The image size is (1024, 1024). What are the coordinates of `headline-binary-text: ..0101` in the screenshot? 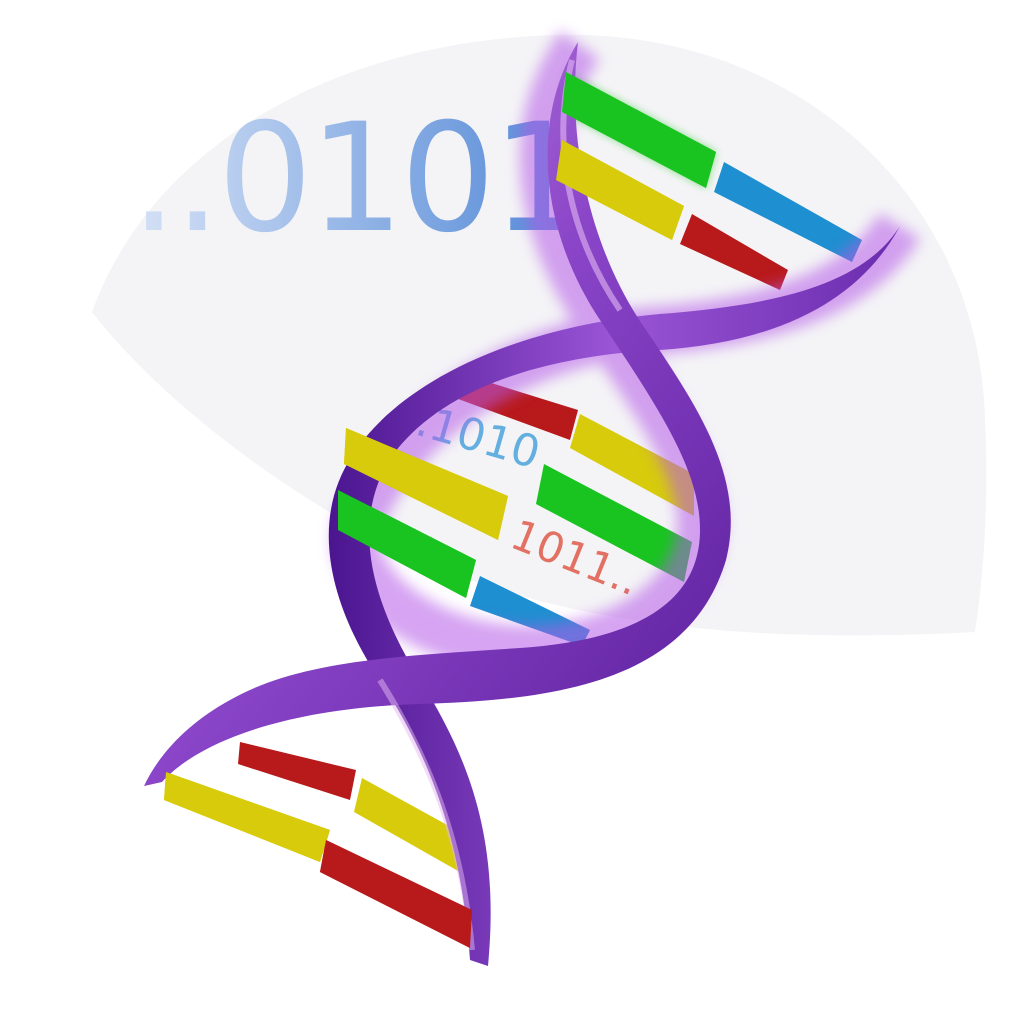 It's located at (356, 179).